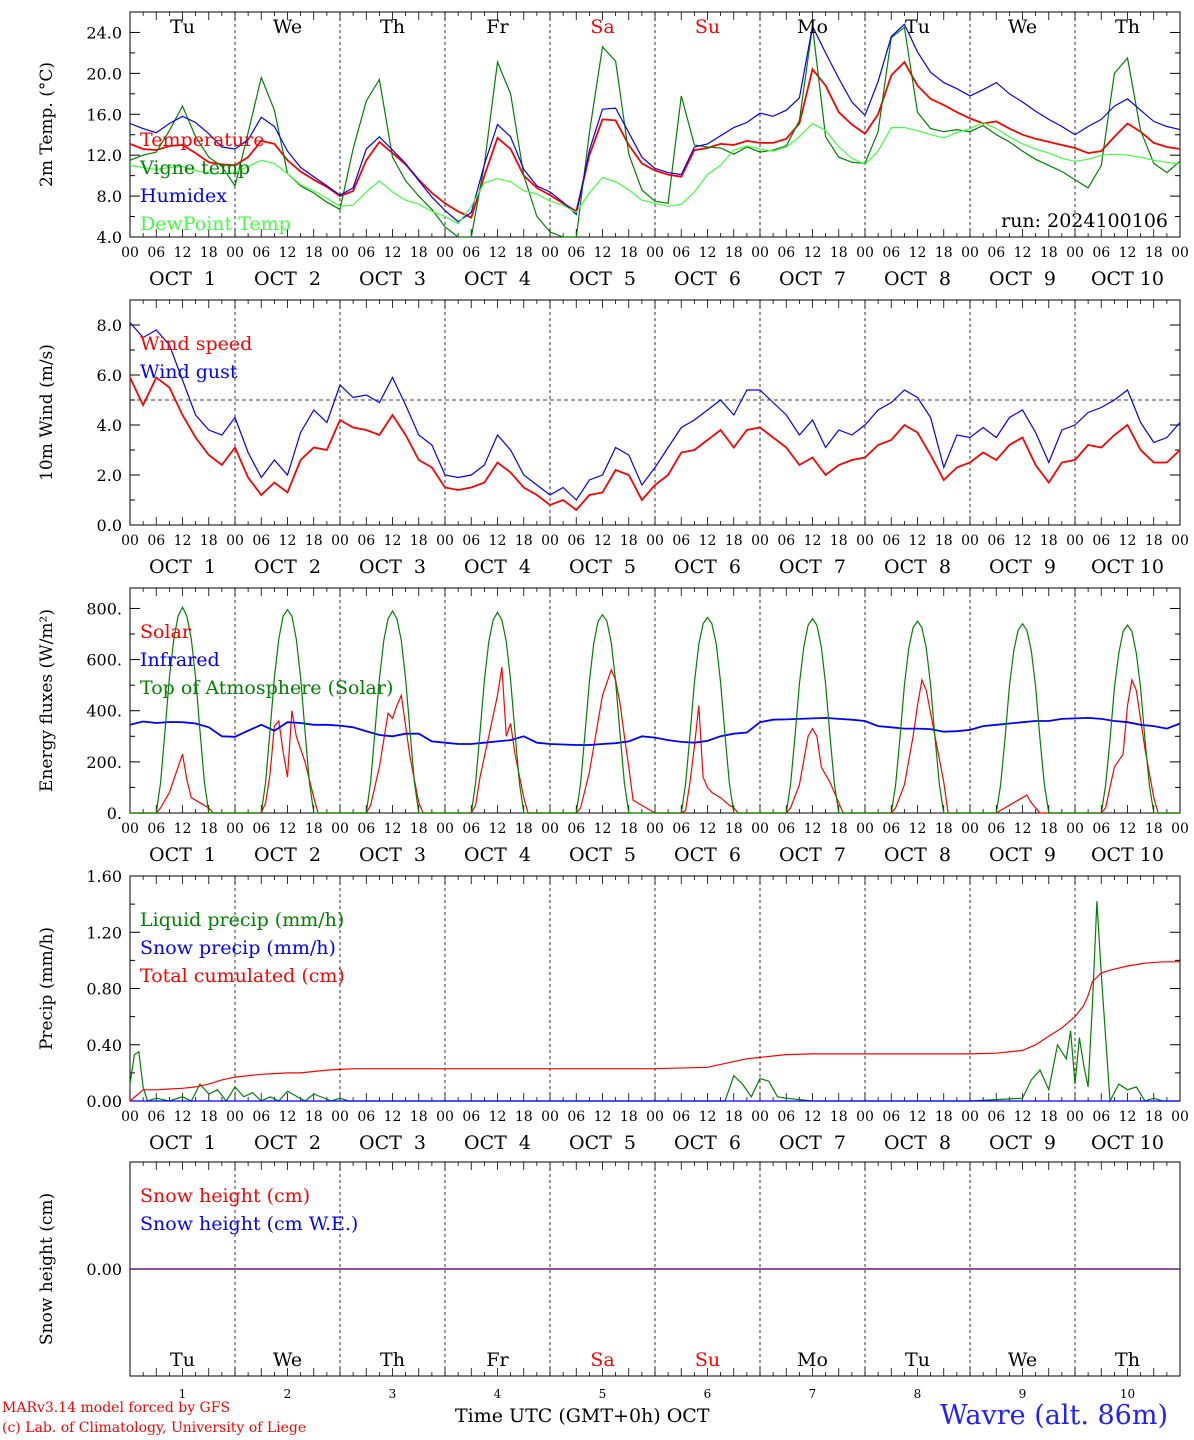 The image size is (1194, 1440). Describe the element at coordinates (183, 1394) in the screenshot. I see `date-label: 1` at that location.